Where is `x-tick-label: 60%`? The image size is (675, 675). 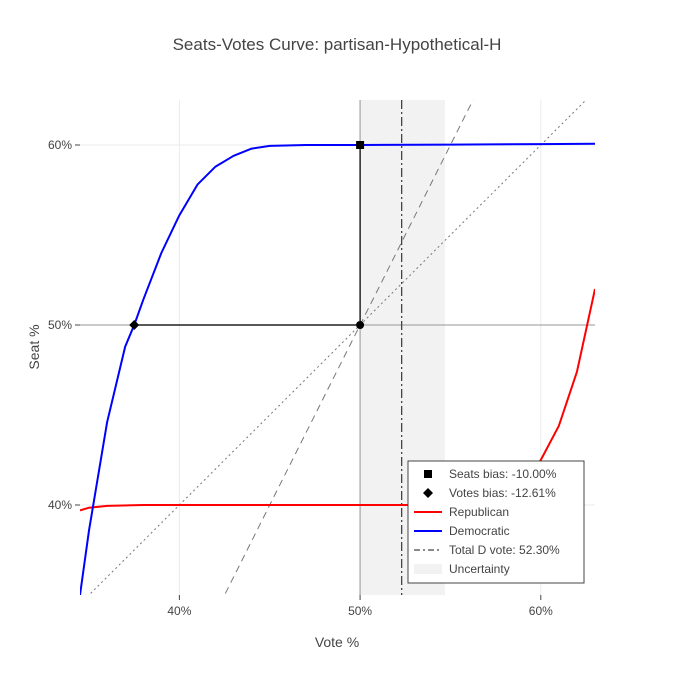
x-tick-label: 60% is located at coordinates (541, 611).